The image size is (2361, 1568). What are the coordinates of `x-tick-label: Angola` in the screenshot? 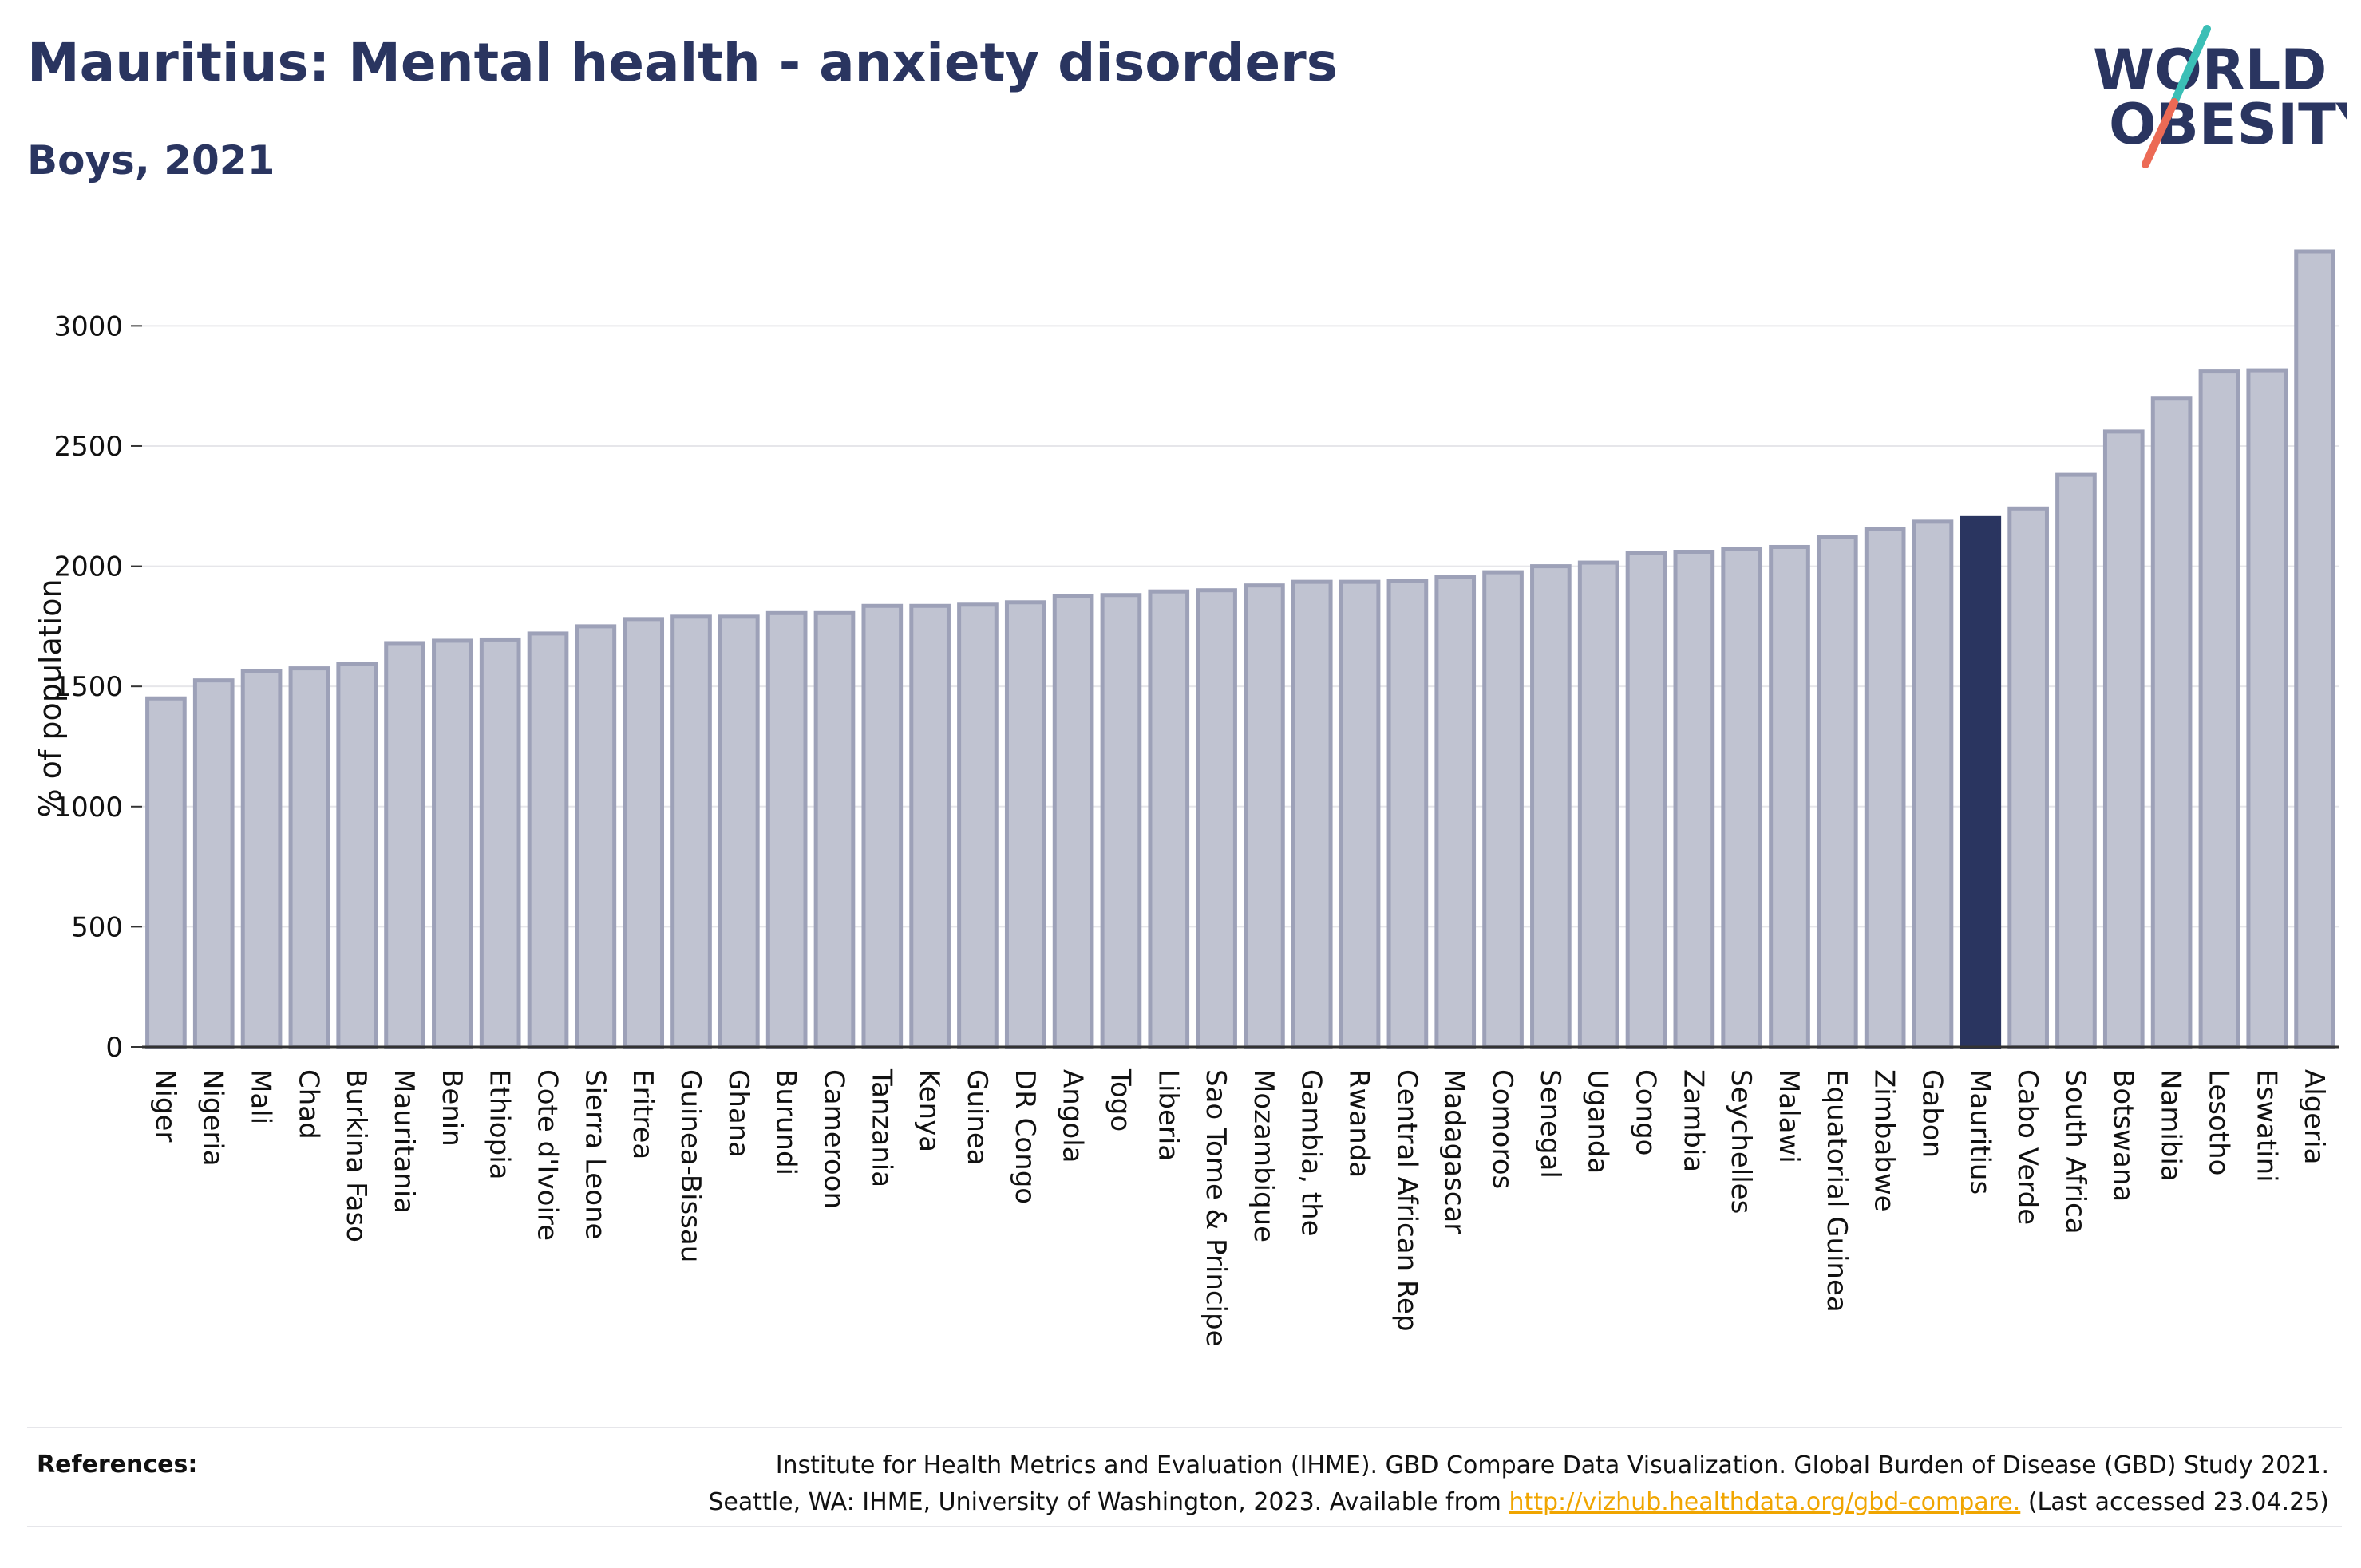 It's located at (1073, 1116).